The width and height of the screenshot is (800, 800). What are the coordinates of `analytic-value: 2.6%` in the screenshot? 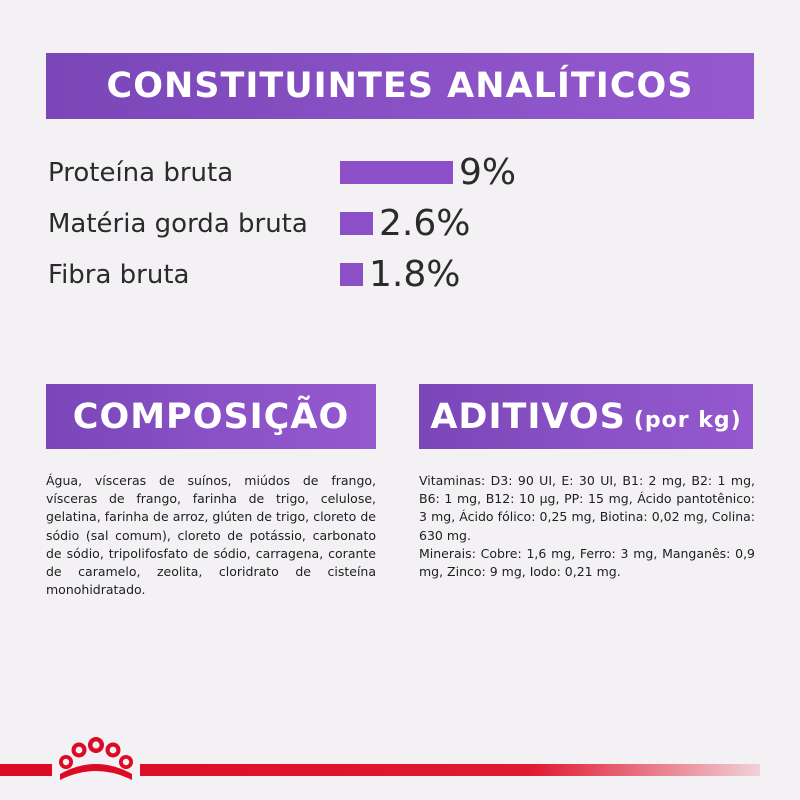 It's located at (425, 223).